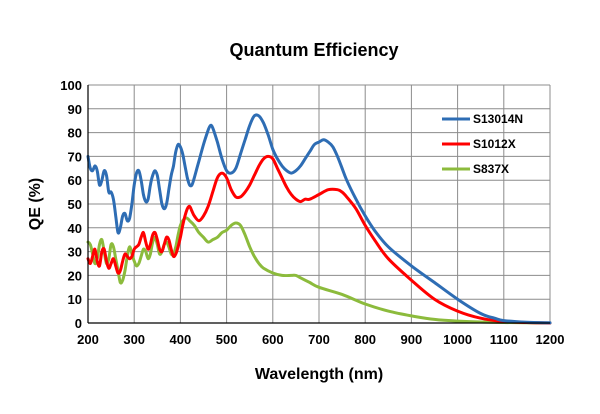 This screenshot has width=600, height=414. I want to click on y-tick-label: 100, so click(71, 85).